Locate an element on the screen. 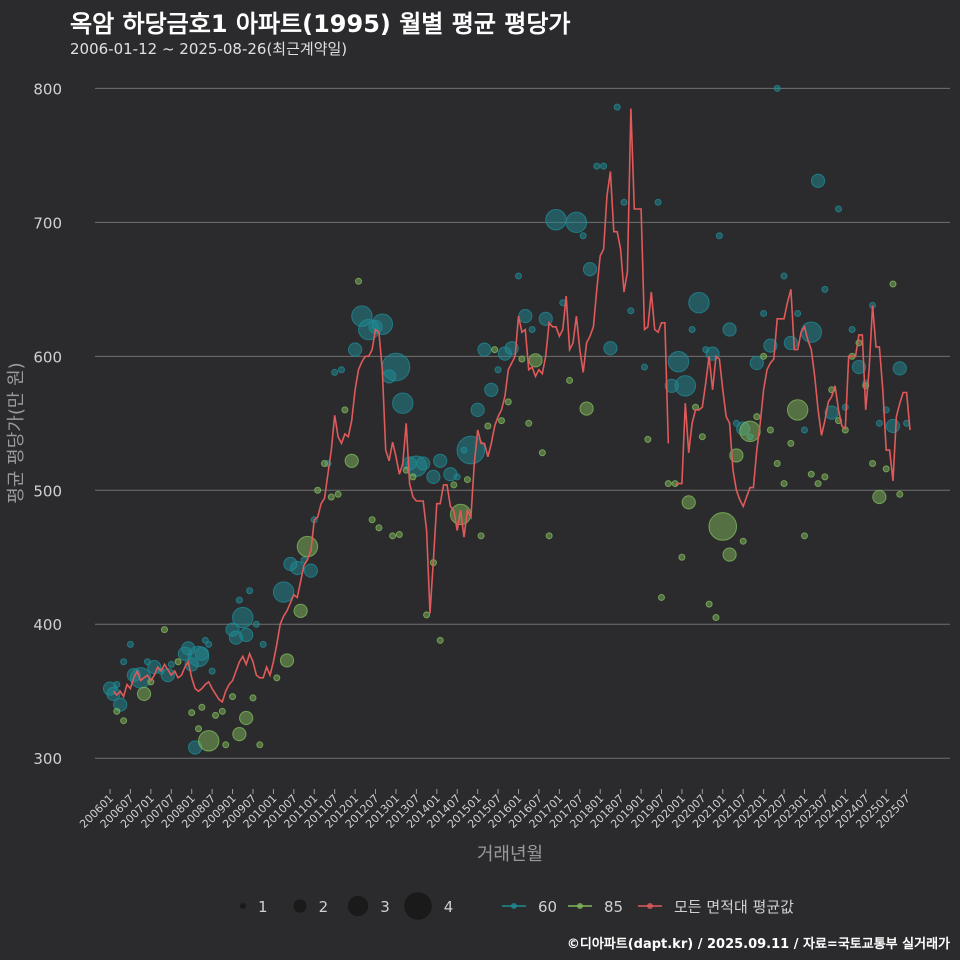 Image resolution: width=960 pixels, height=960 pixels. y-tick-label: 600 is located at coordinates (47, 357).